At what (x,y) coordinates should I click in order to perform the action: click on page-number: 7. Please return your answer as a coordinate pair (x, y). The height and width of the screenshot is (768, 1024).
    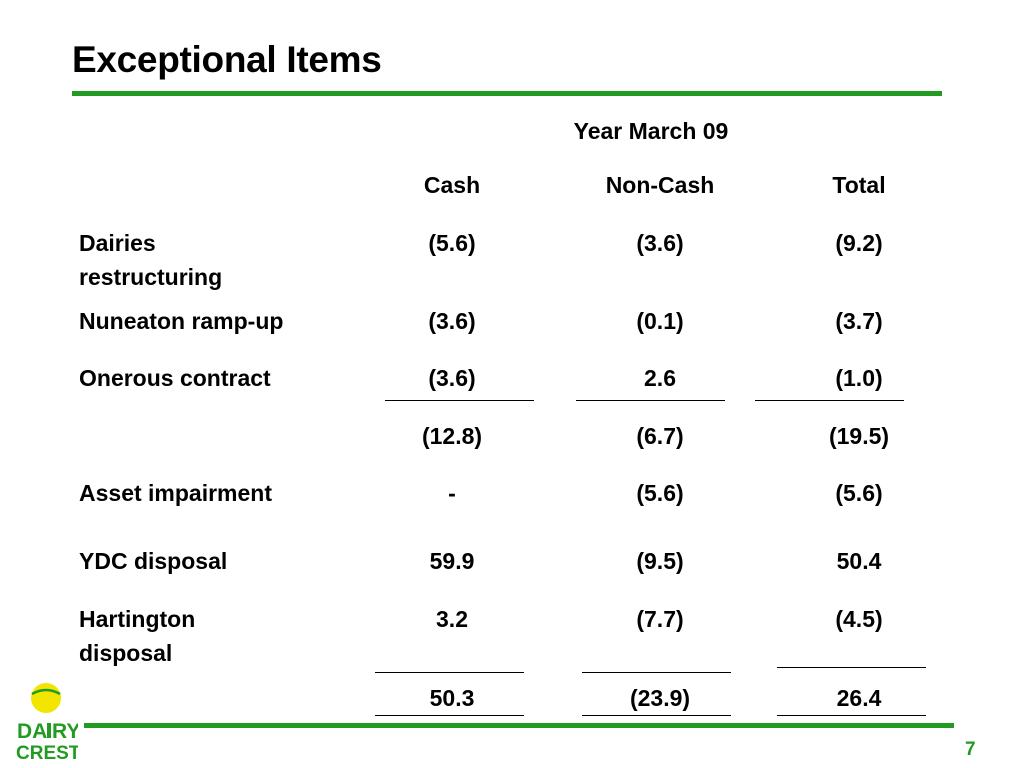
    Looking at the image, I should click on (970, 749).